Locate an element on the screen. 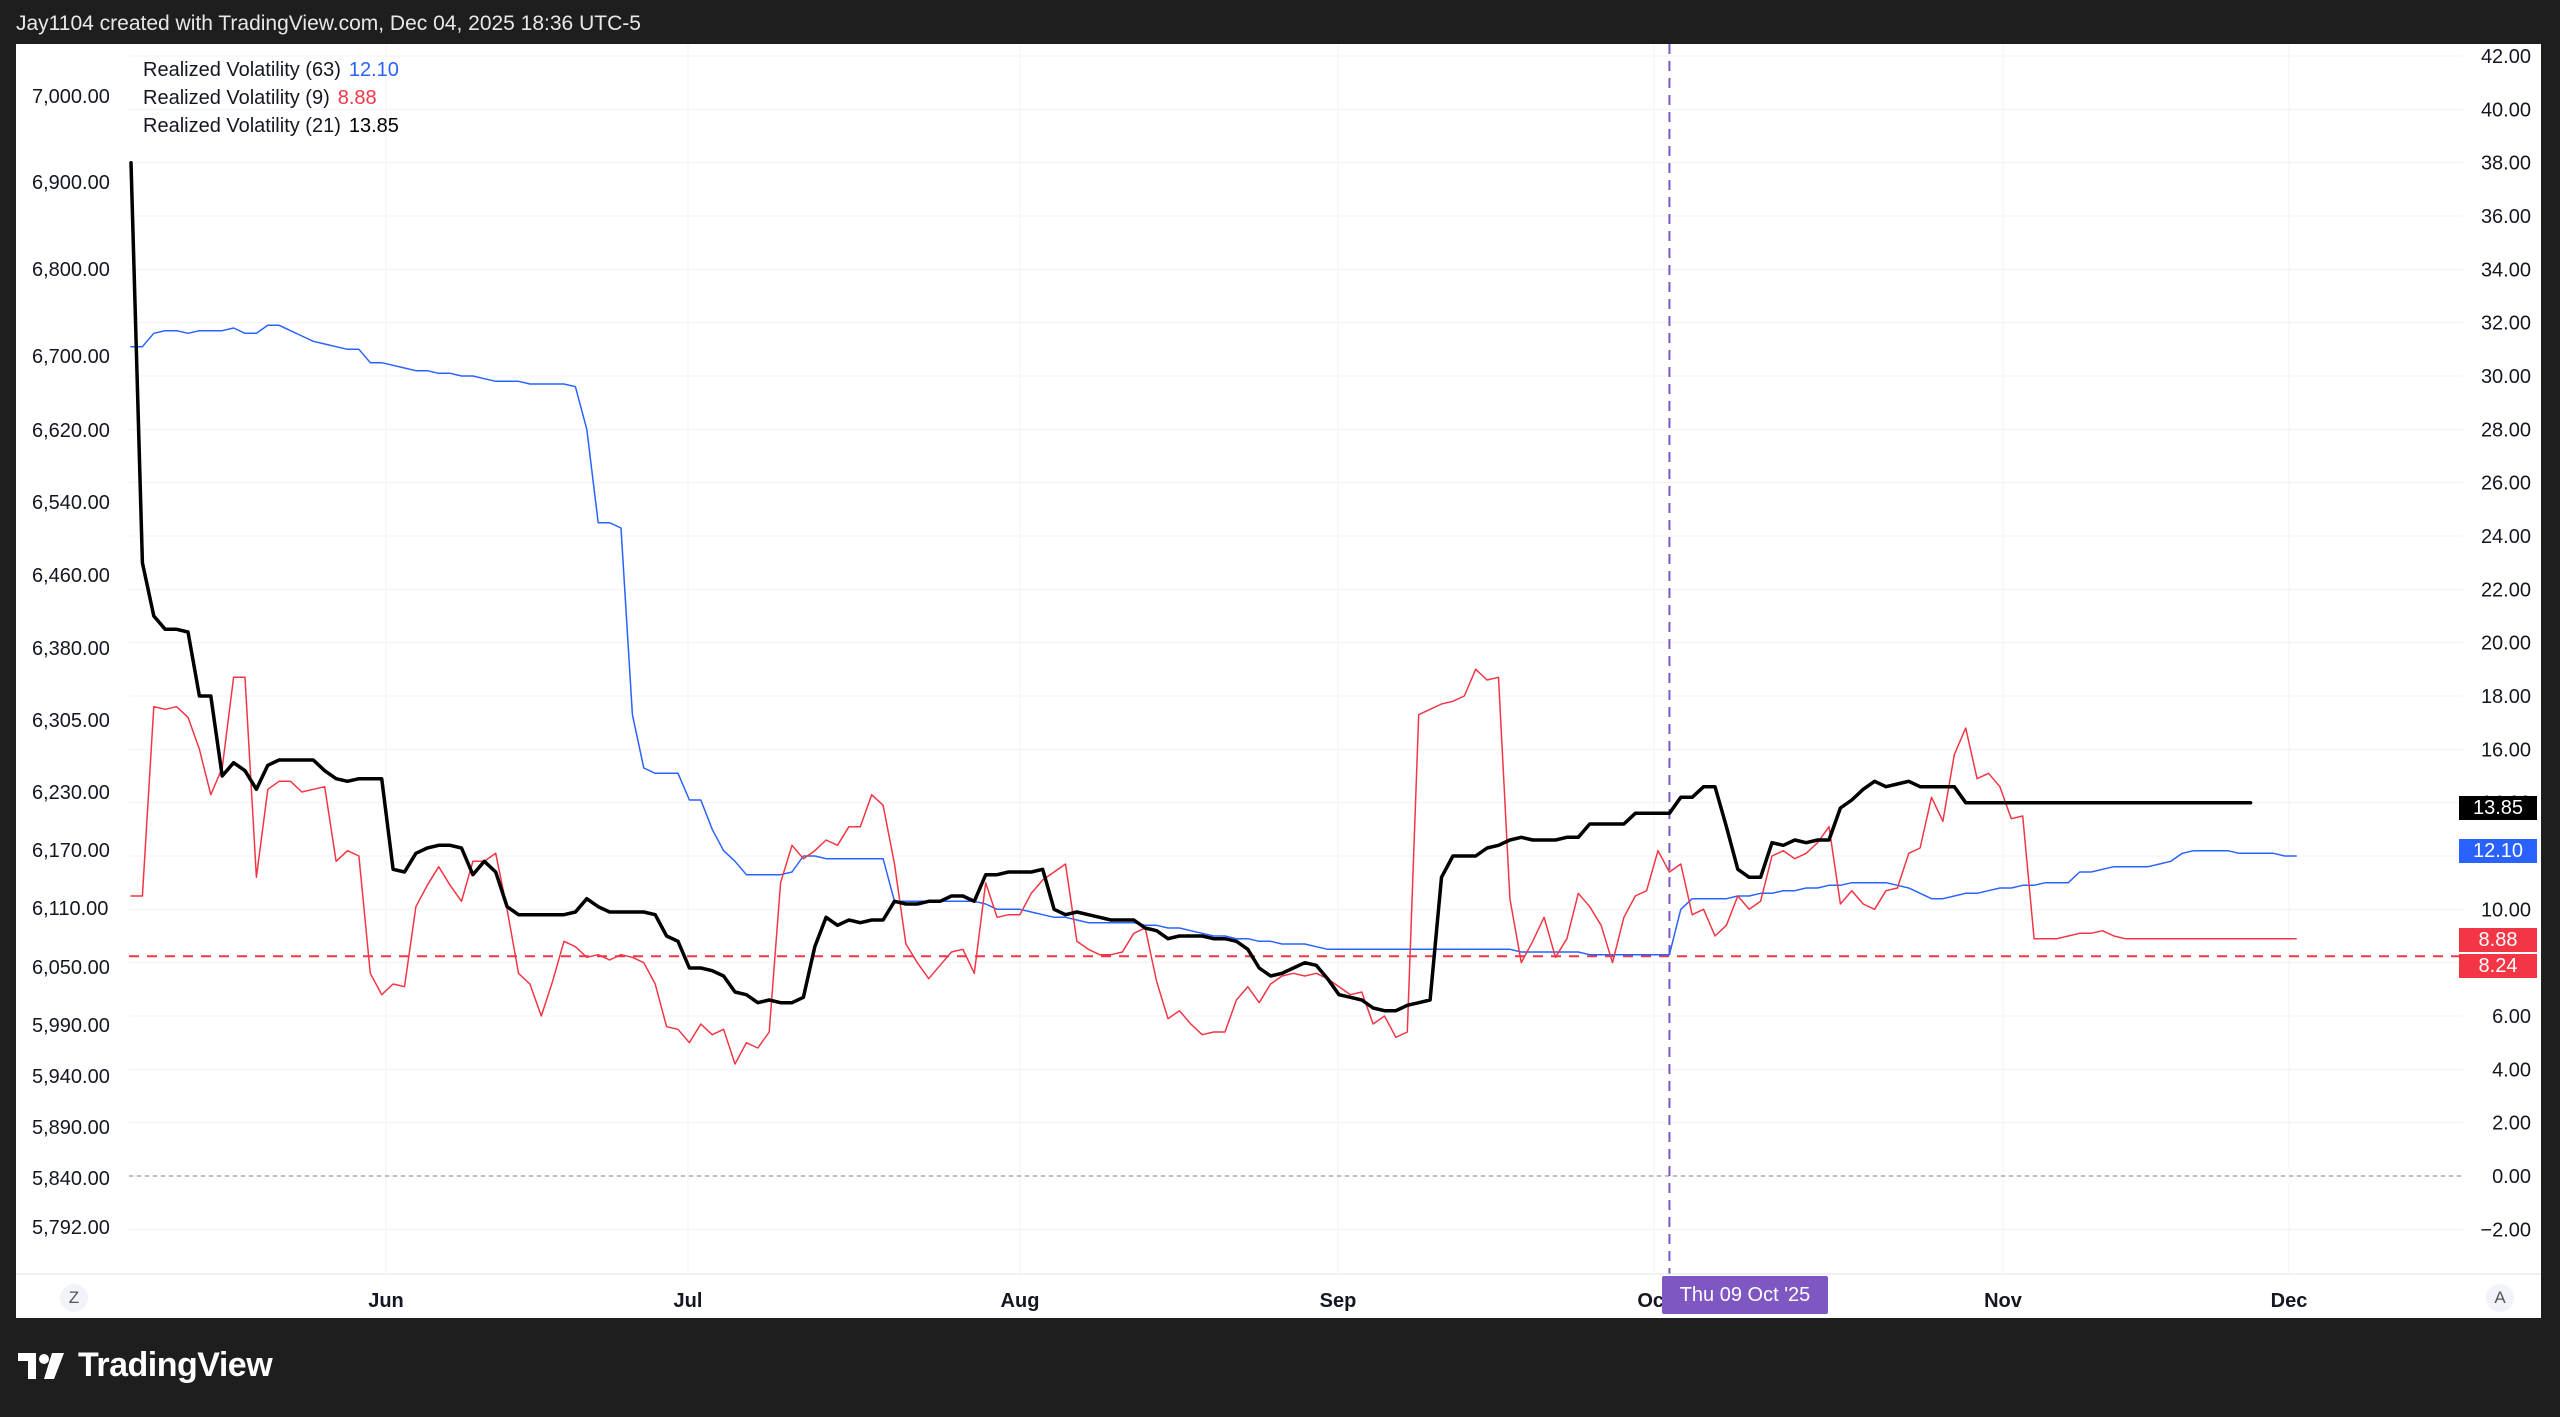 This screenshot has height=1417, width=2560. zoom-button-label: Z is located at coordinates (74, 1297).